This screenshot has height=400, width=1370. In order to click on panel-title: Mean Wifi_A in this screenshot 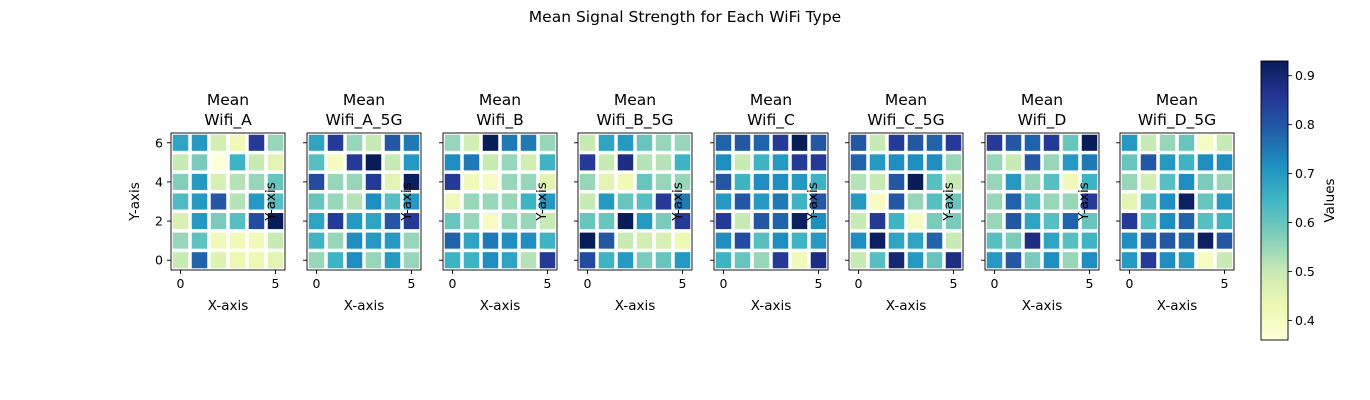, I will do `click(228, 110)`.